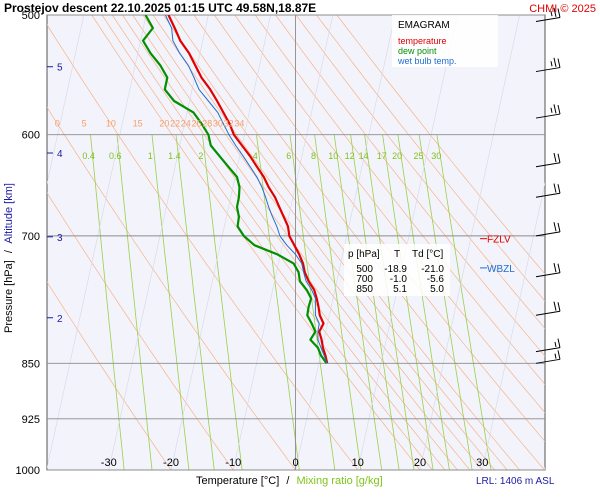  Describe the element at coordinates (397, 254) in the screenshot. I see `table-header-t: T` at that location.